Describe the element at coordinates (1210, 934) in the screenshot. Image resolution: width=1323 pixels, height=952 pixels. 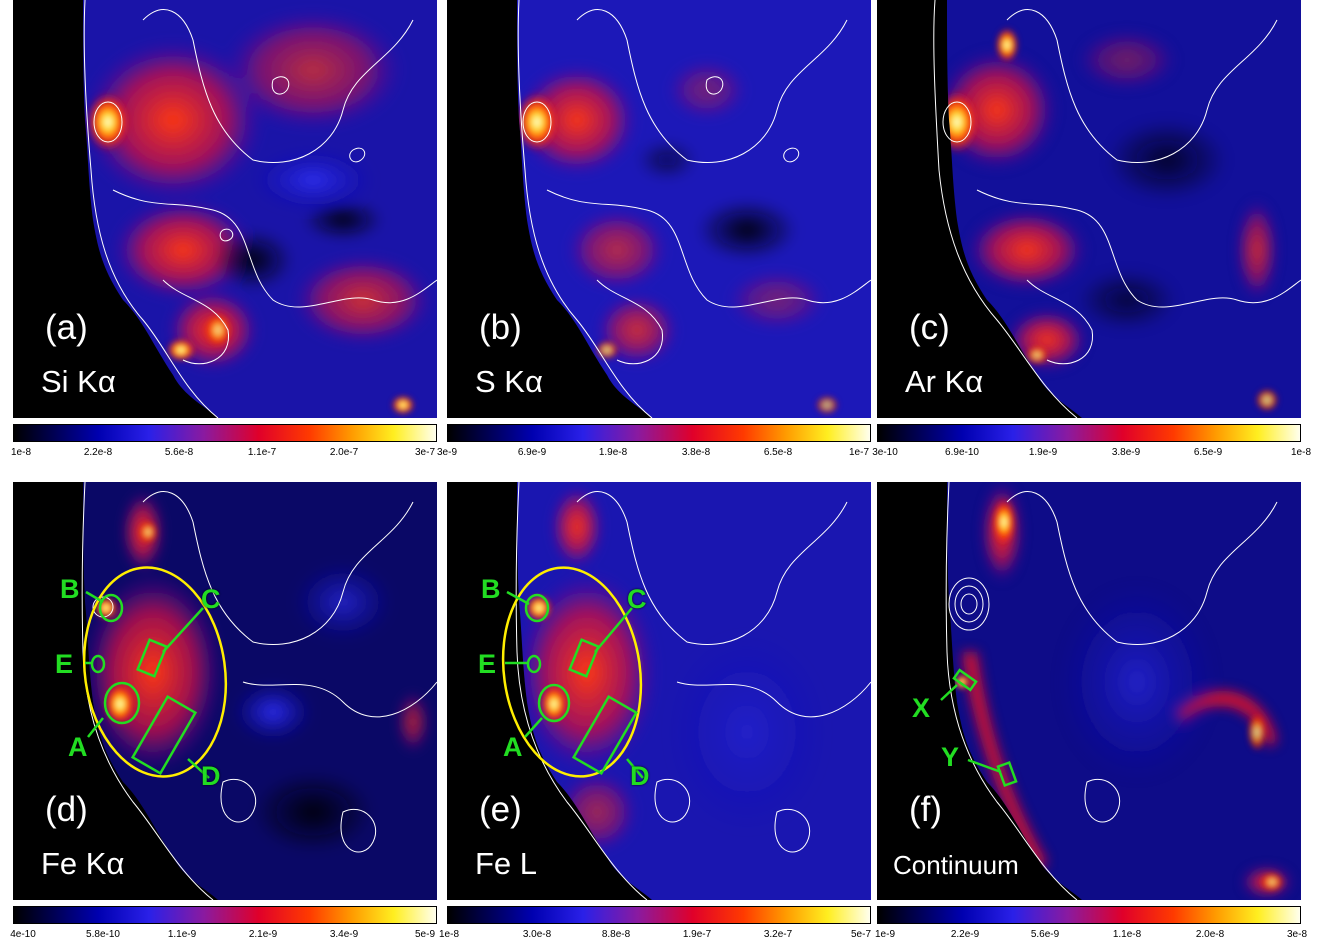
I see `tick-label: 2.0e-8` at that location.